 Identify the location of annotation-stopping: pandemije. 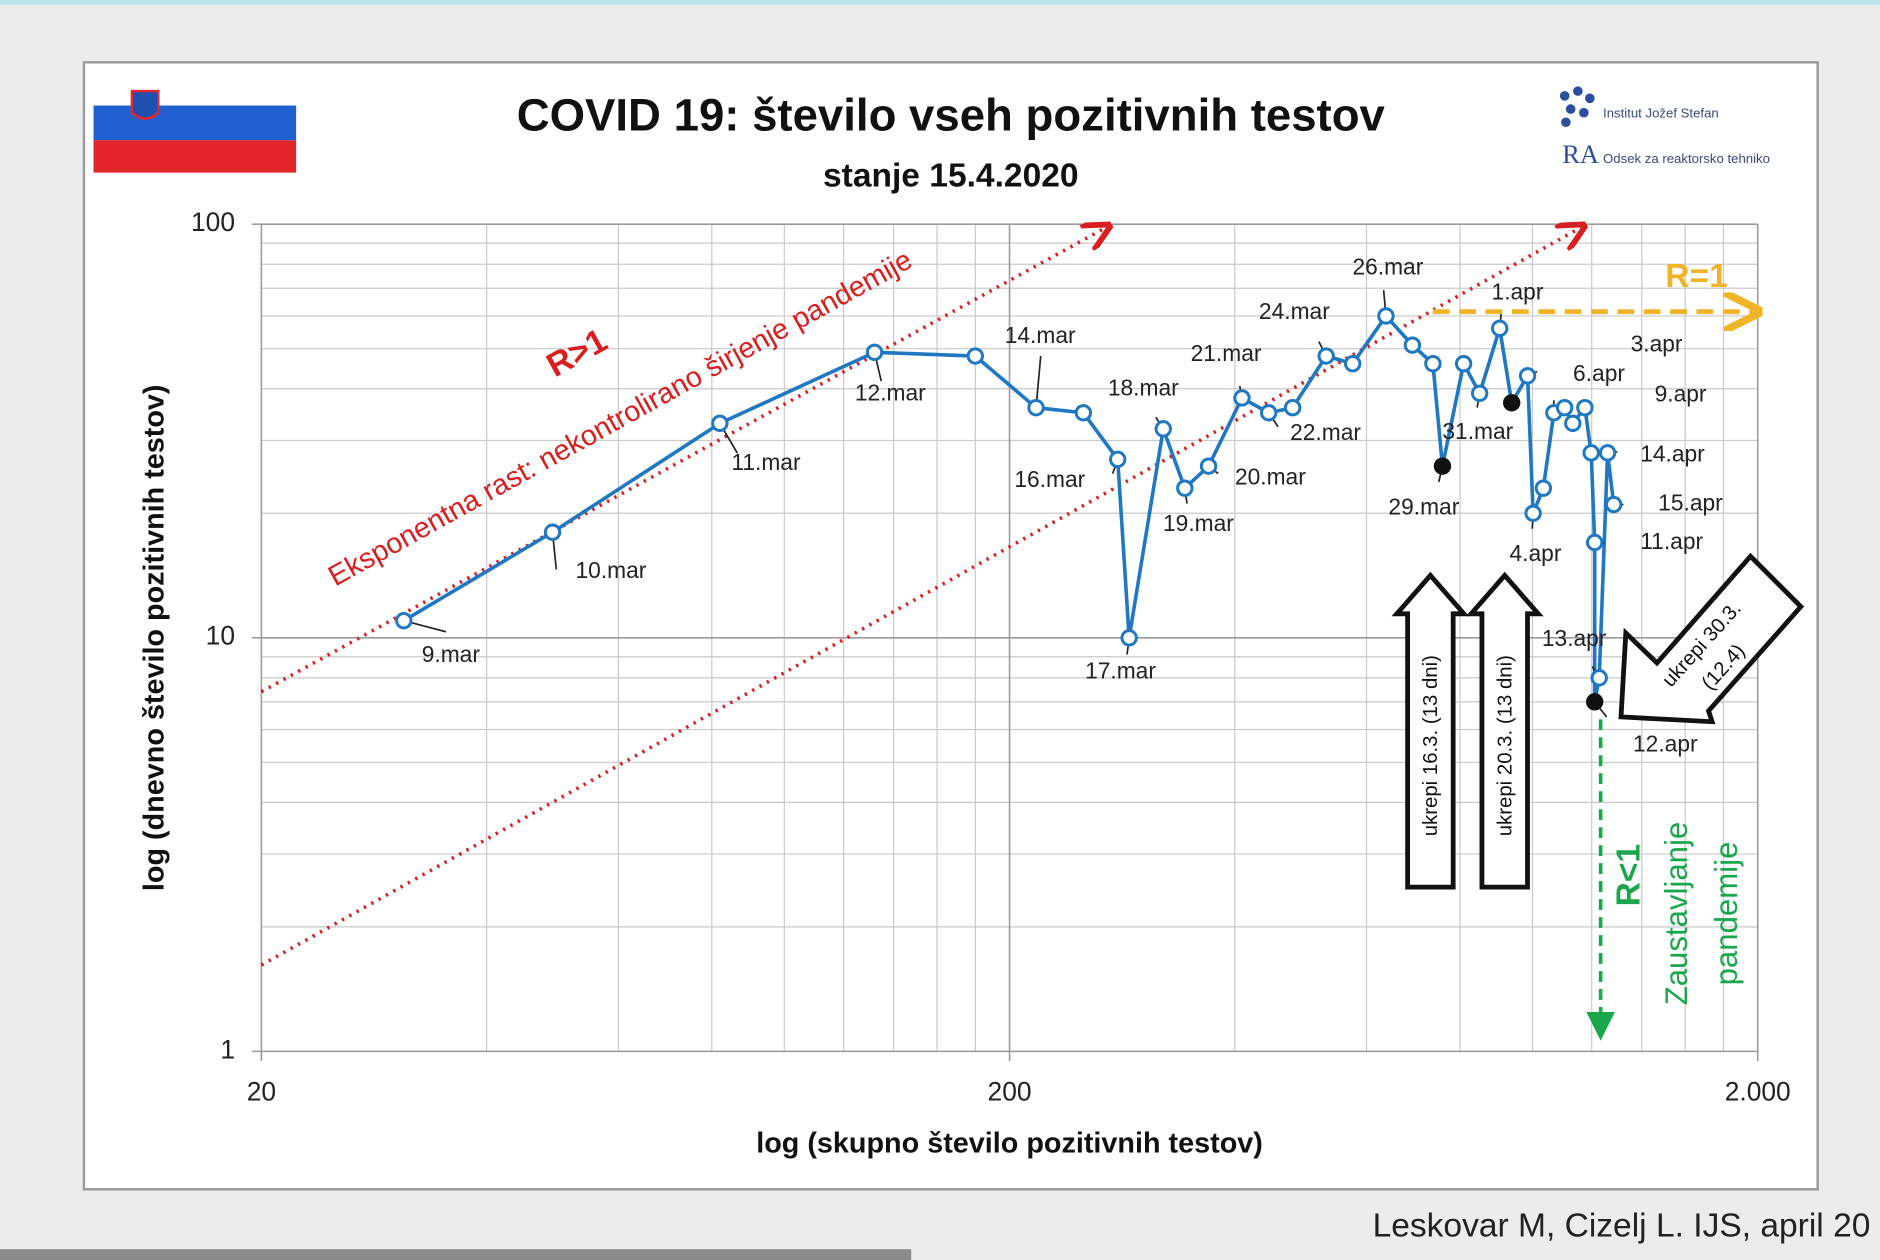
(1726, 914).